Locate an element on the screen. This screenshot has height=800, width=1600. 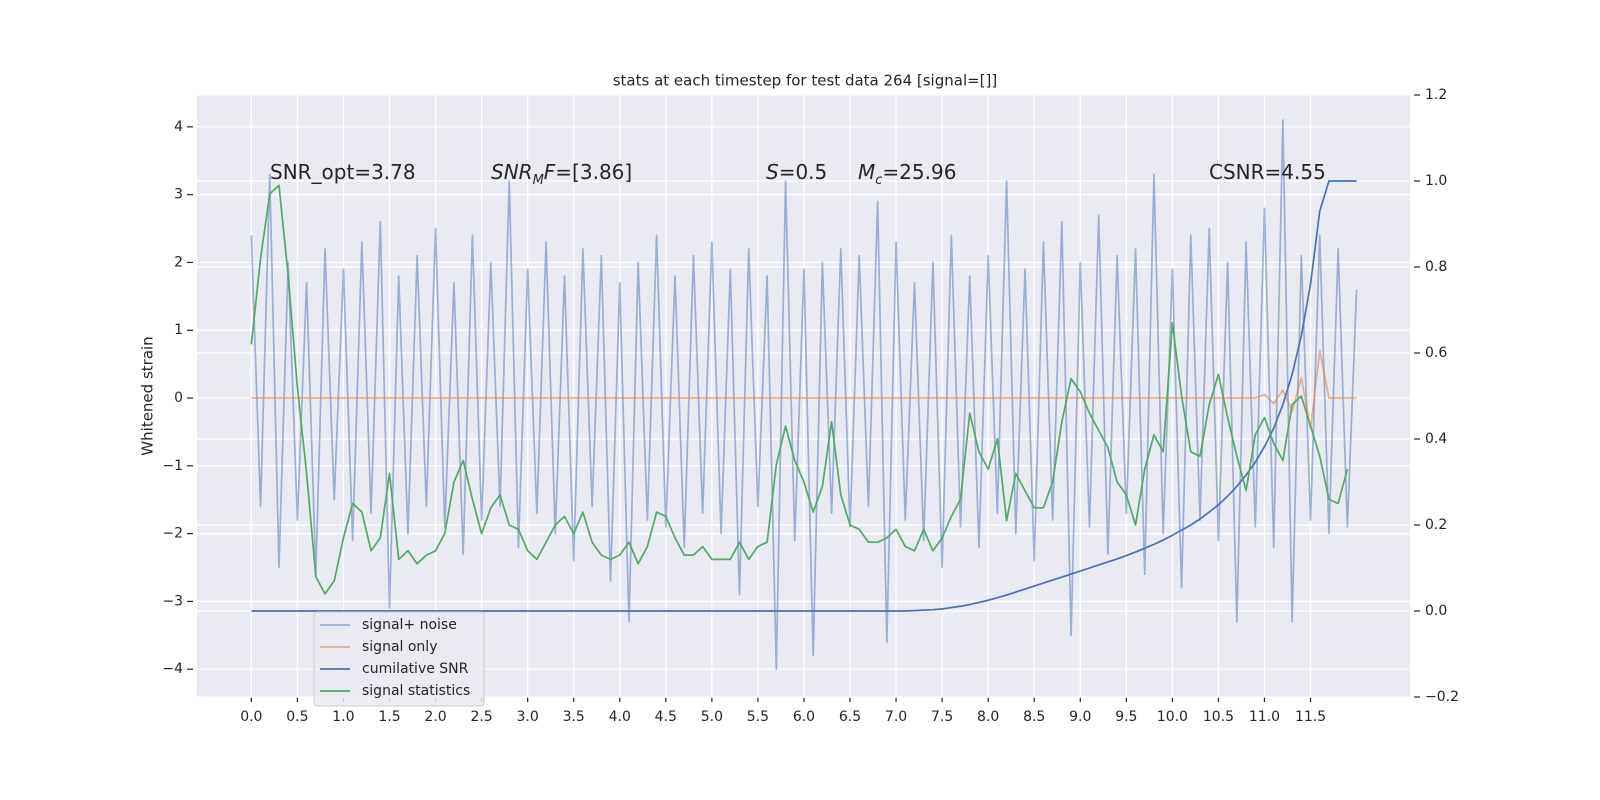
annotation: Mc=25.96 is located at coordinates (907, 174).